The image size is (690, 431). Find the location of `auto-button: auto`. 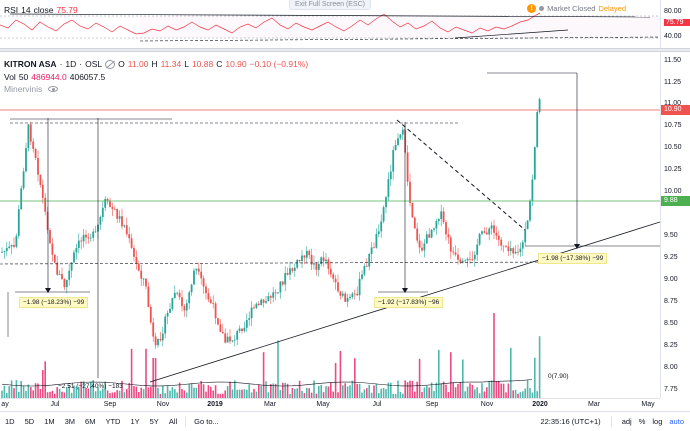

auto-button: auto is located at coordinates (676, 421).